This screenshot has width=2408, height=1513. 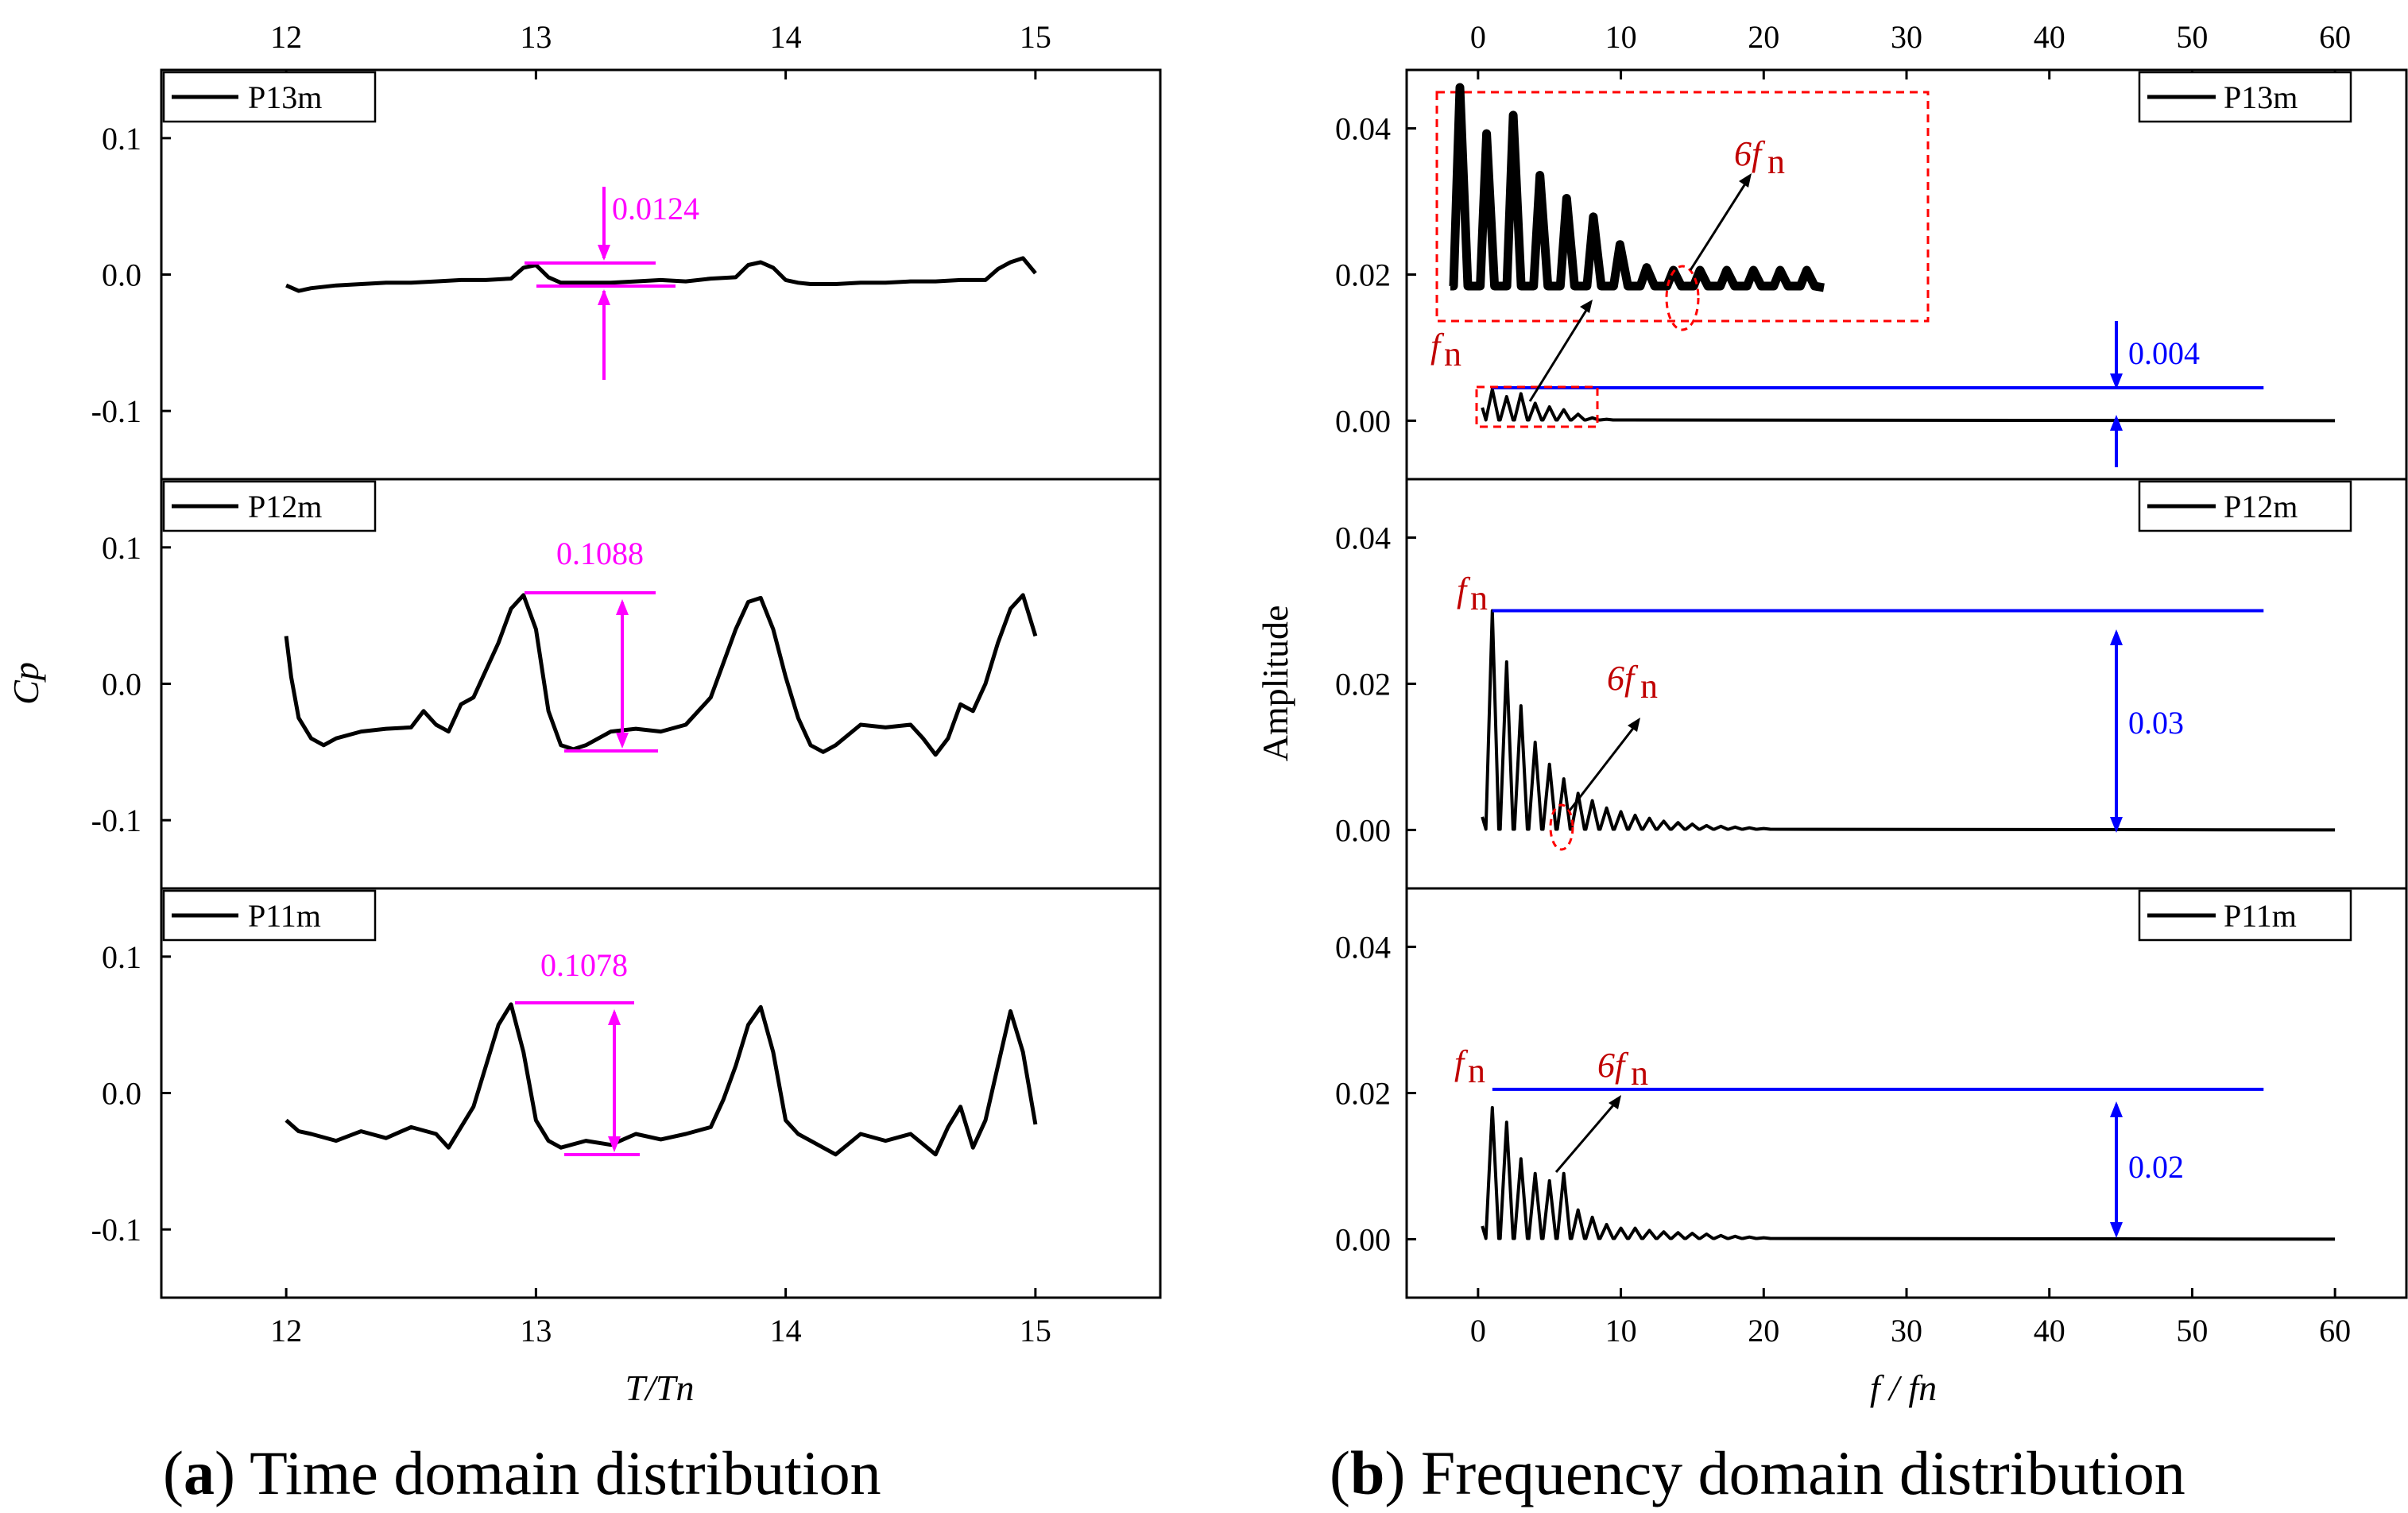 I want to click on freq-x-axis-label: f / fn, so click(x=1903, y=1388).